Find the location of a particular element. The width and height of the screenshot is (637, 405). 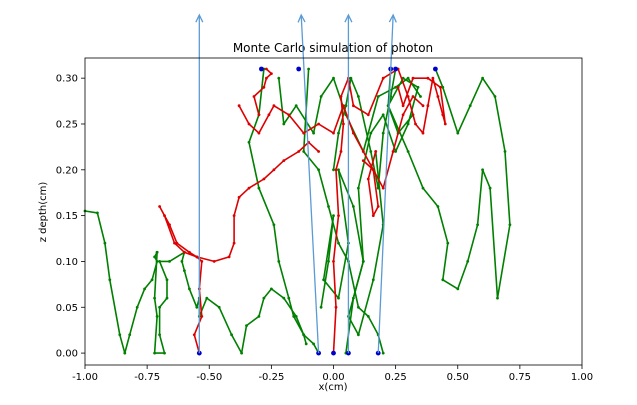

y-tick-label: 0.00 is located at coordinates (67, 354).